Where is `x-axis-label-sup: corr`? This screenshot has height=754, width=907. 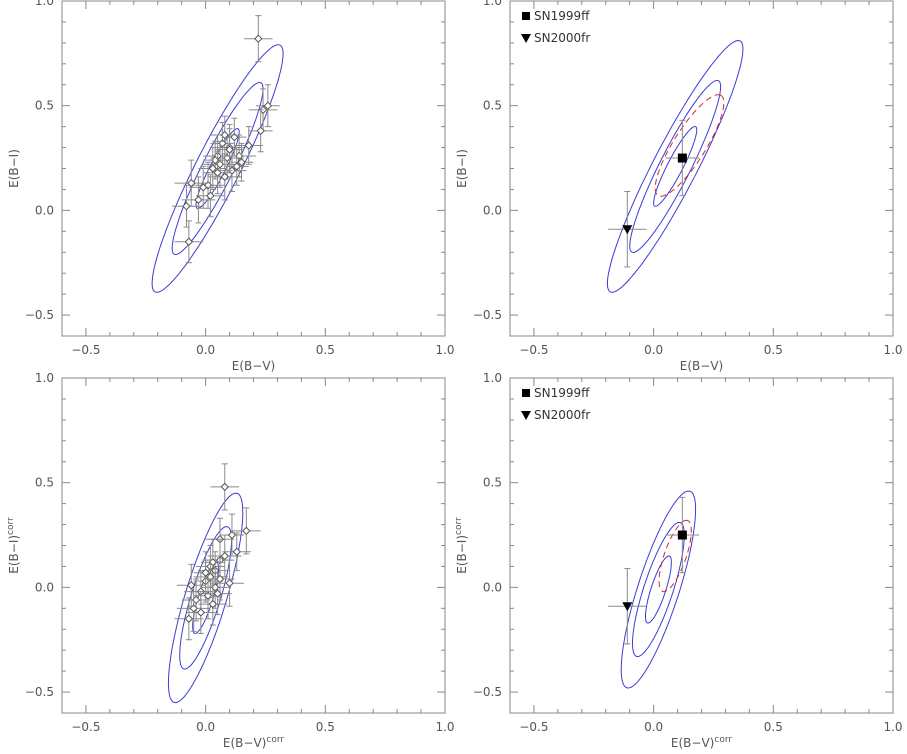 x-axis-label-sup: corr is located at coordinates (275, 740).